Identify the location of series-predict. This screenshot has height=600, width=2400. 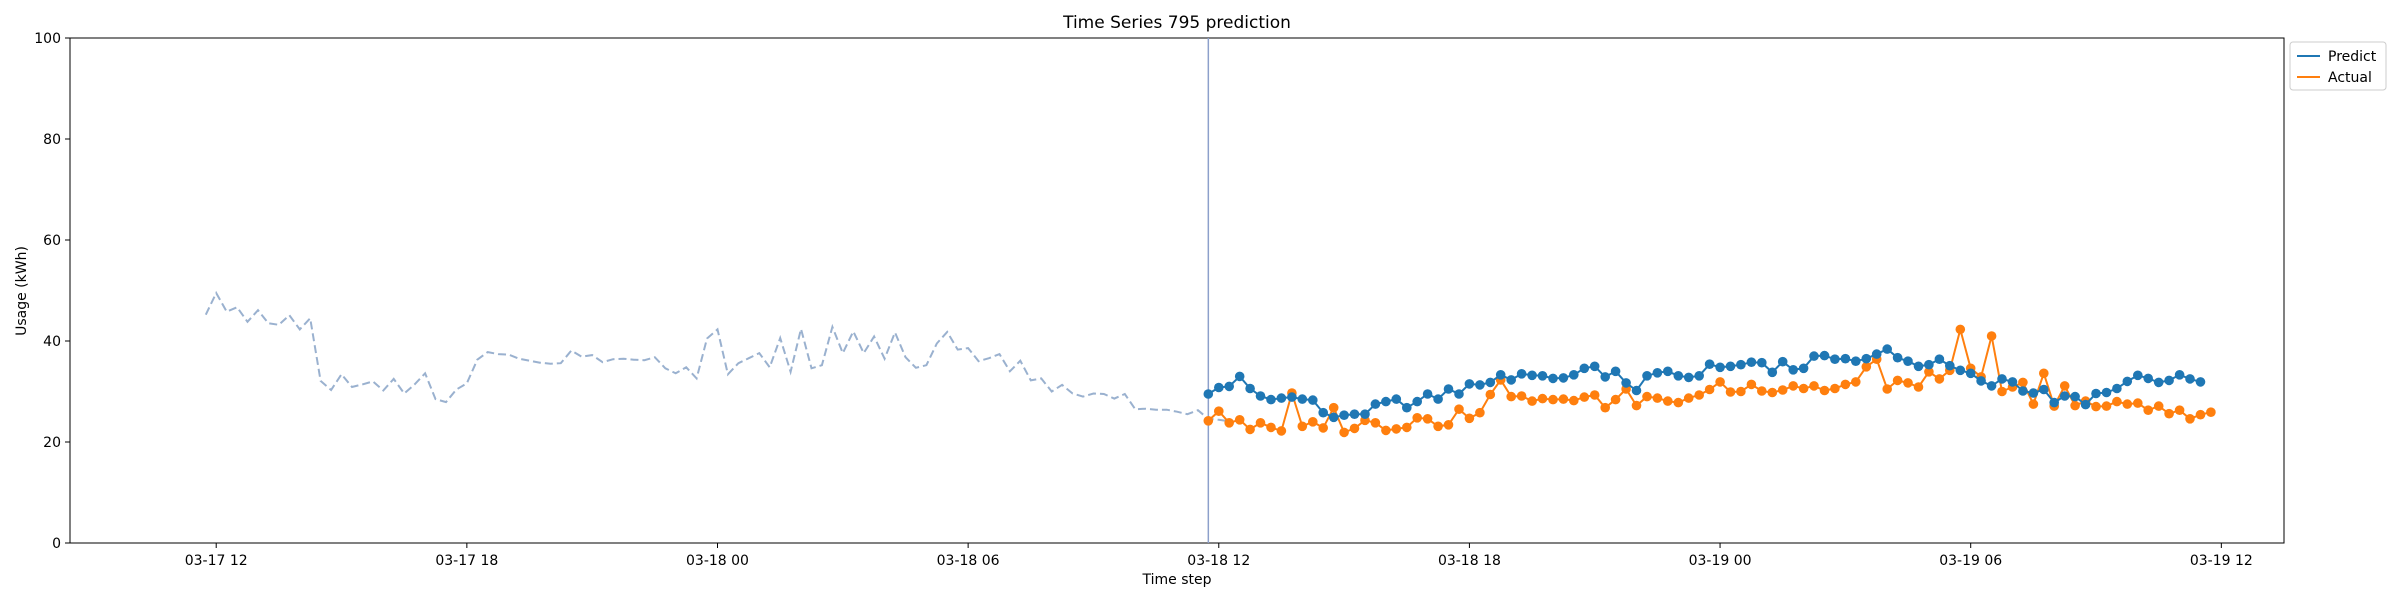
(1704, 383).